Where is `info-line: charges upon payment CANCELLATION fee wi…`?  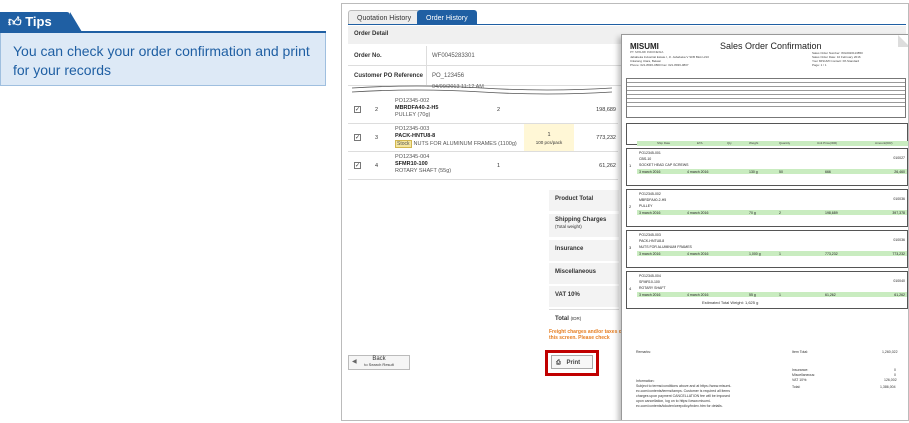
info-line: charges upon payment CANCELLATION fee wi… is located at coordinates (683, 396).